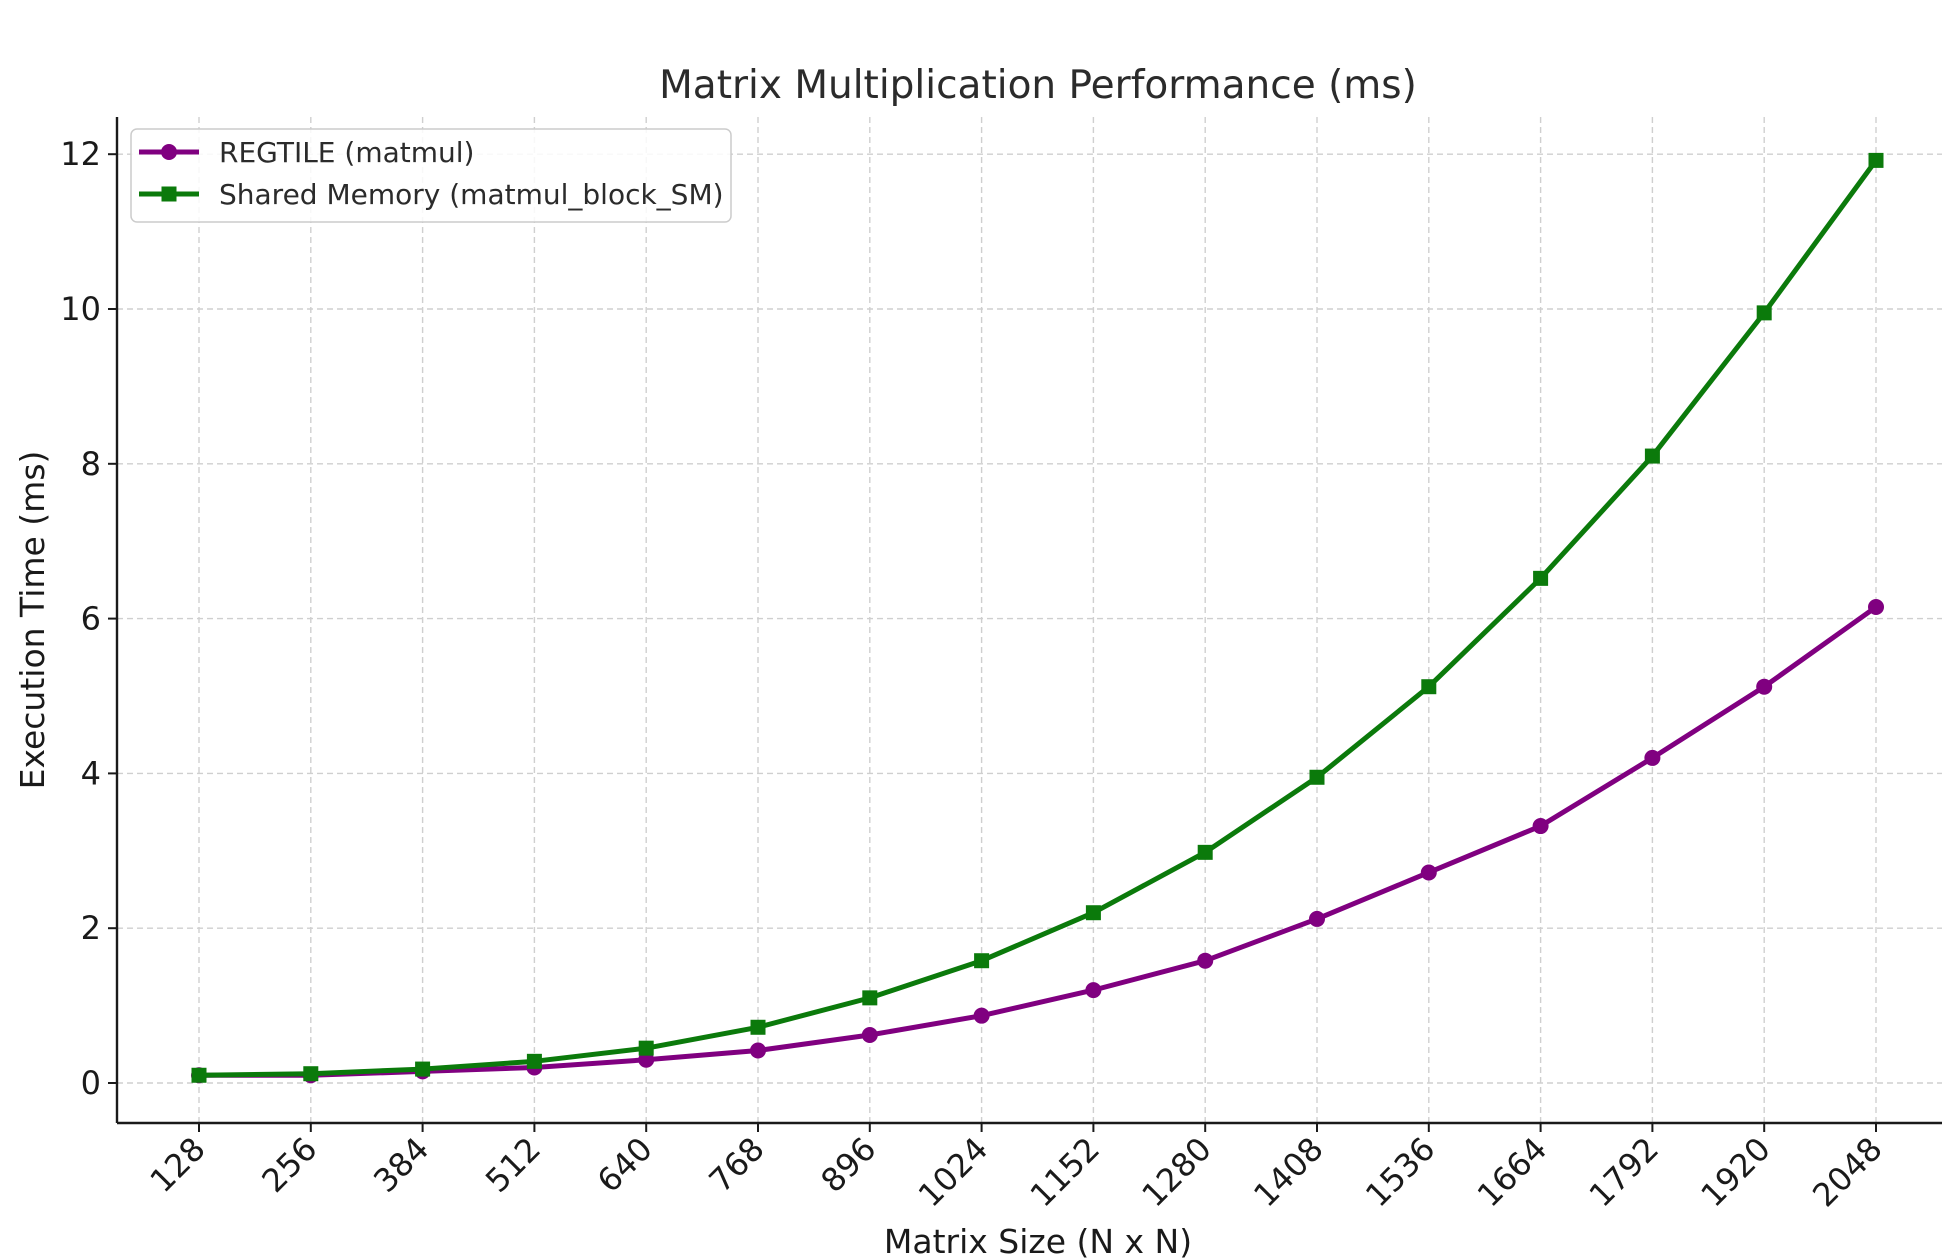 This screenshot has height=1259, width=1942. Describe the element at coordinates (91, 773) in the screenshot. I see `y-tick-label: 4` at that location.